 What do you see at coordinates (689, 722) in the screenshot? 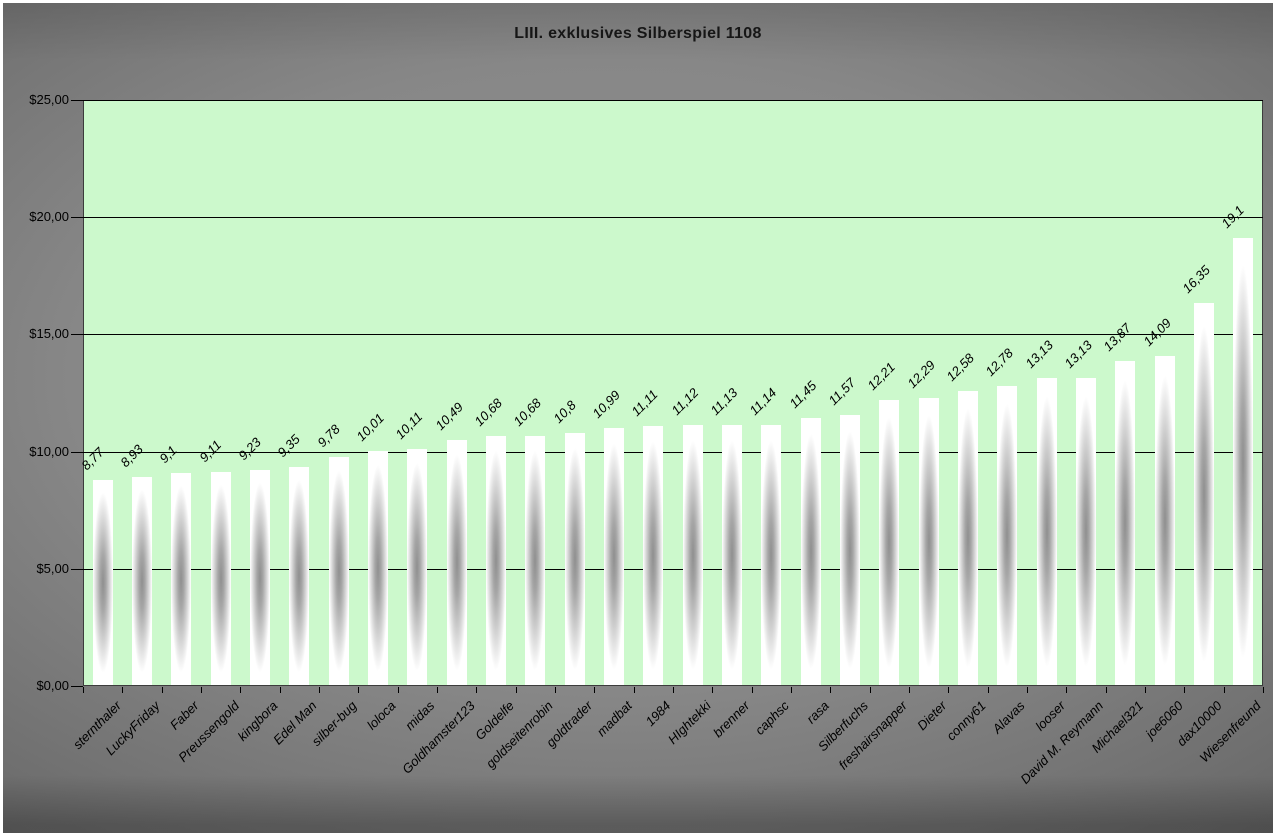
I see `category-label: HIghtekki` at bounding box center [689, 722].